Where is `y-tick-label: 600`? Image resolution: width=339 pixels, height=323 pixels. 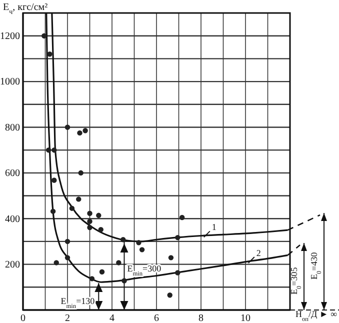
y-tick-label: 600 is located at coordinates (12, 174).